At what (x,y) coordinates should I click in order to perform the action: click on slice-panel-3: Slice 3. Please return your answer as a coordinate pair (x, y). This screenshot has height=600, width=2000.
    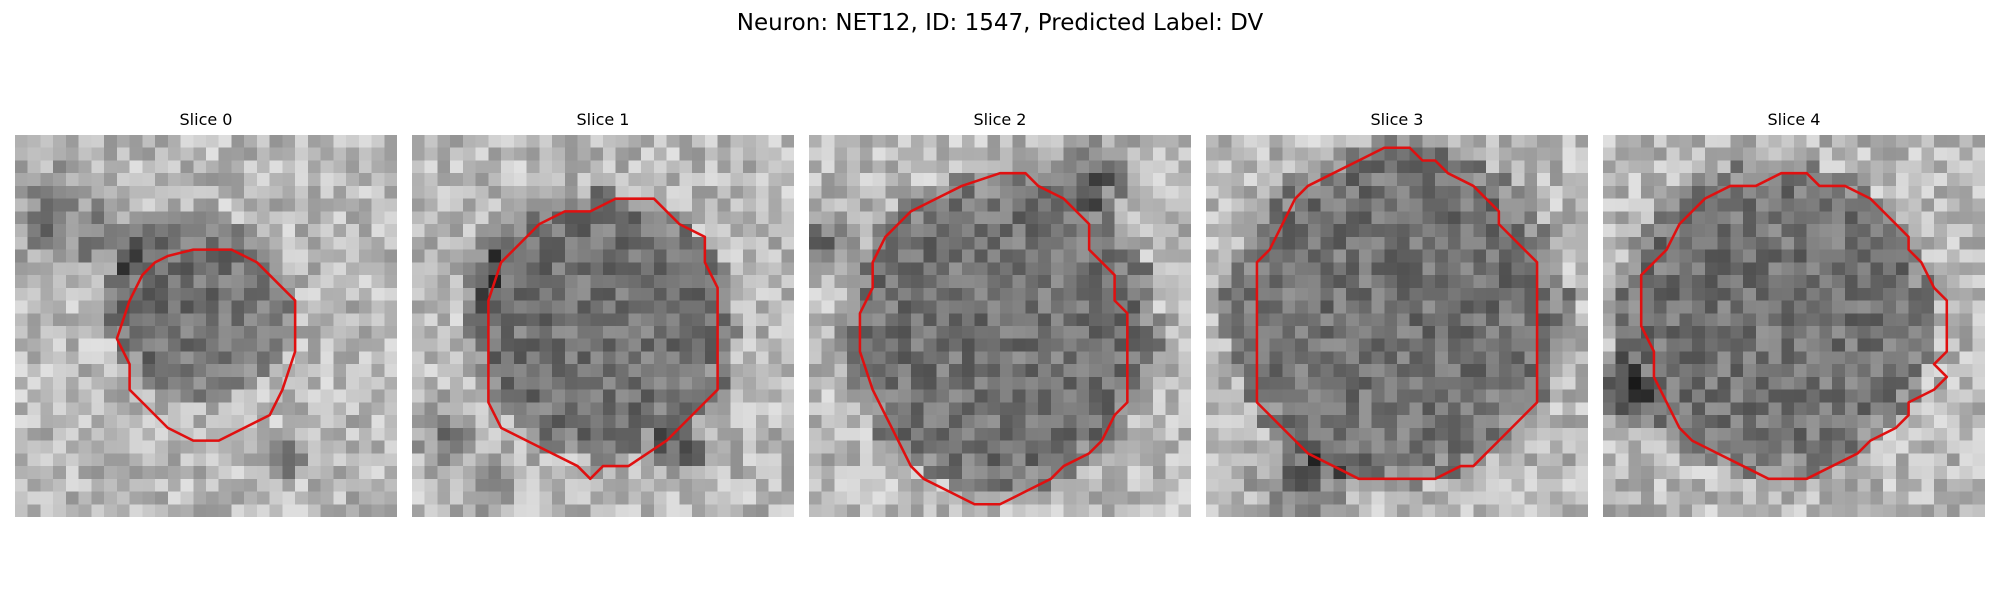
    Looking at the image, I should click on (1397, 313).